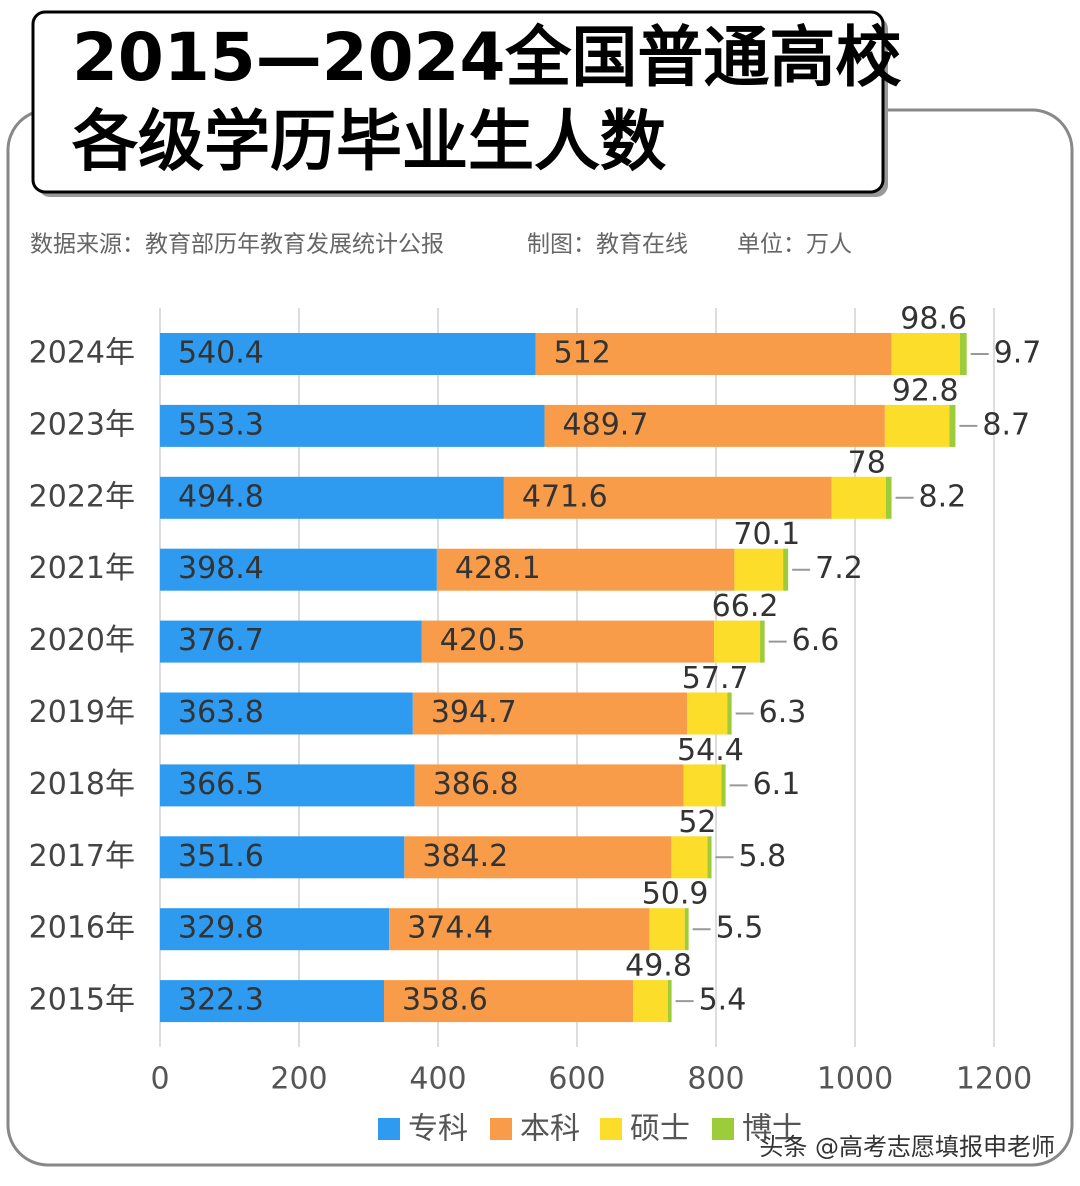 This screenshot has height=1186, width=1080. Describe the element at coordinates (221, 640) in the screenshot. I see `data-label: 376.7` at that location.